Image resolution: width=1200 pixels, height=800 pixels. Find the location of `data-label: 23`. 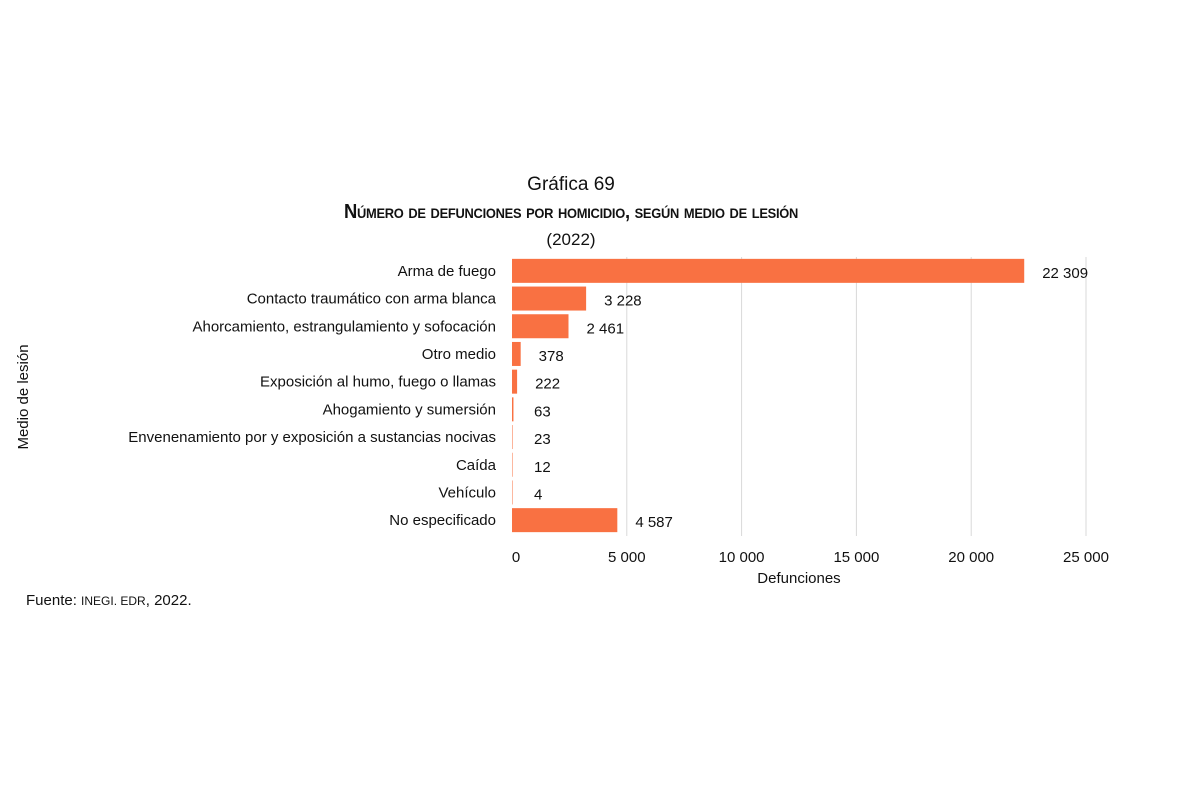

data-label: 23 is located at coordinates (542, 439).